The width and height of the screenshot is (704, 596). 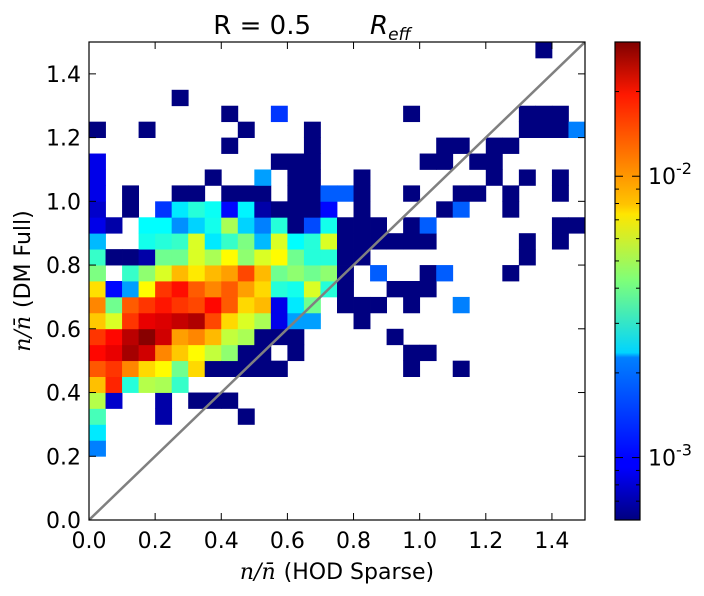 What do you see at coordinates (258, 572) in the screenshot?
I see `x-axis-title-math: n/n̄` at bounding box center [258, 572].